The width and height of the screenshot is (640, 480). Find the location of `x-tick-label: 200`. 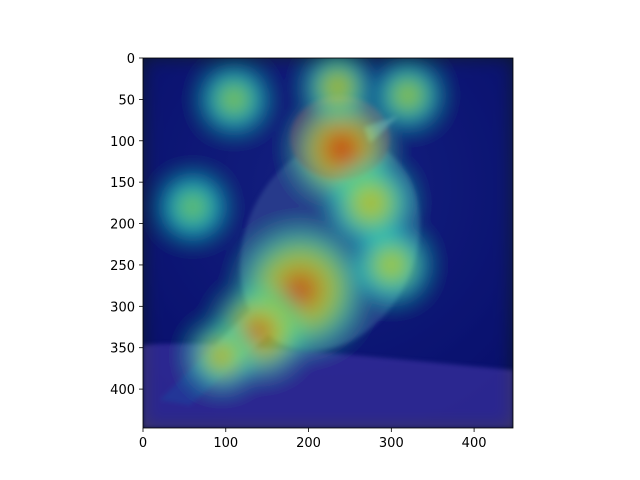

x-tick-label: 200 is located at coordinates (308, 443).